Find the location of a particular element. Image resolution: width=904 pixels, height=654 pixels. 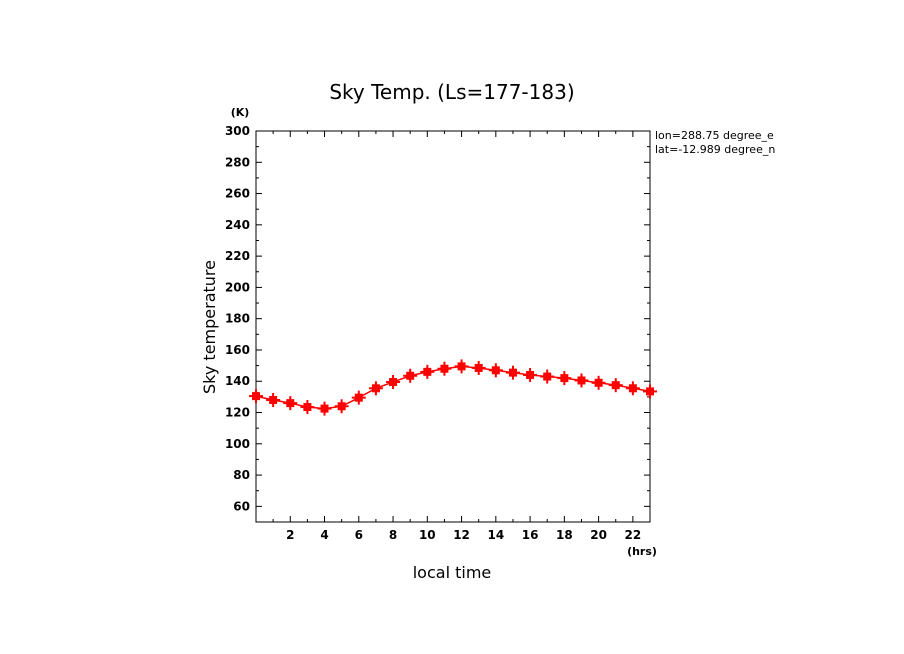

x-tick-label: 18 is located at coordinates (564, 535).